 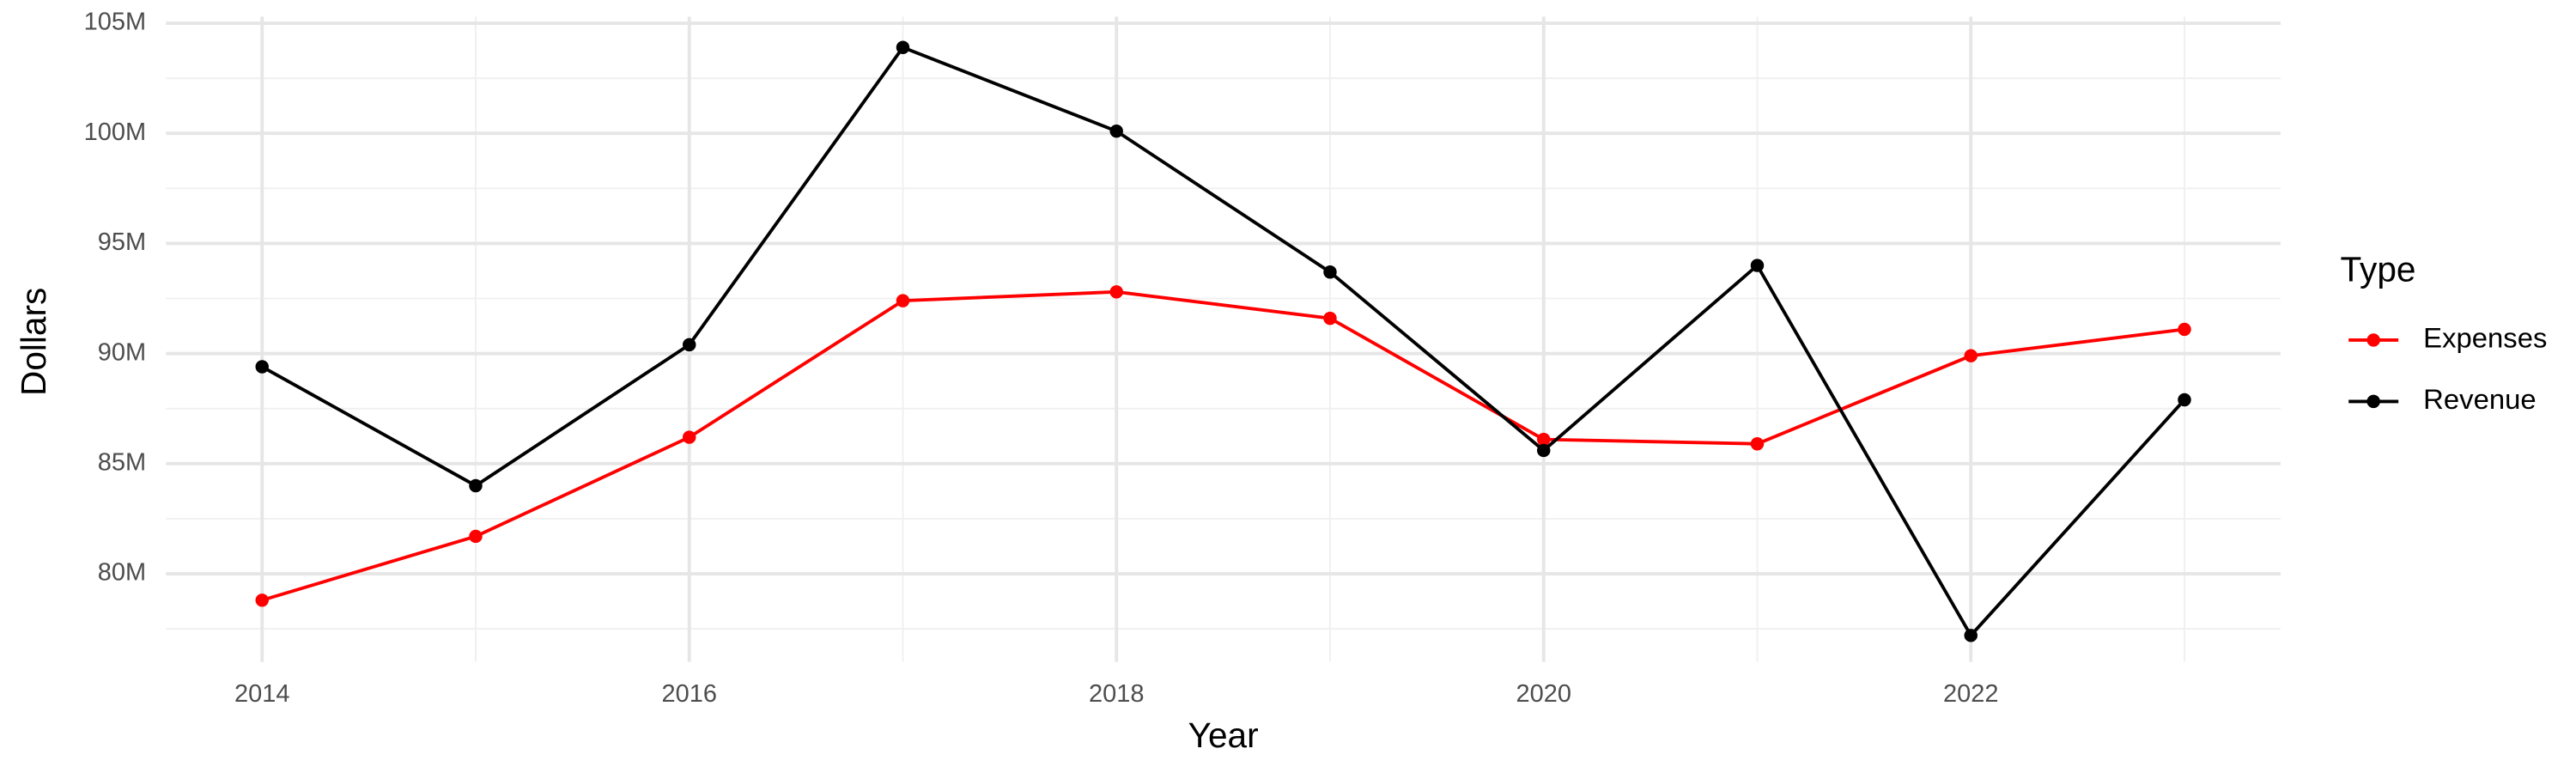 What do you see at coordinates (122, 352) in the screenshot?
I see `y-tick-label: 90M` at bounding box center [122, 352].